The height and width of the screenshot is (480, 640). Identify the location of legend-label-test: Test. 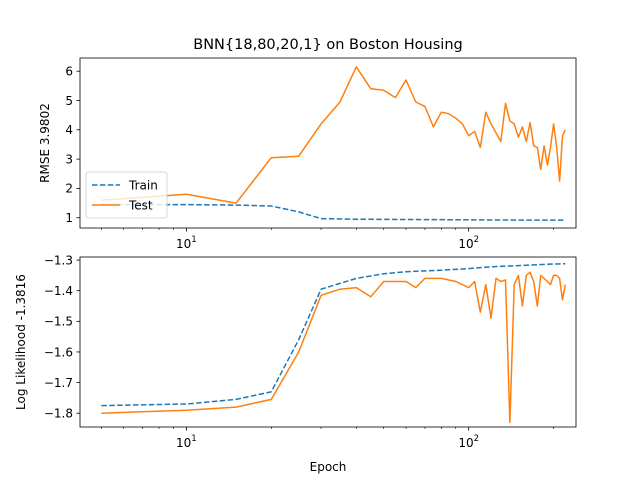
(140, 205).